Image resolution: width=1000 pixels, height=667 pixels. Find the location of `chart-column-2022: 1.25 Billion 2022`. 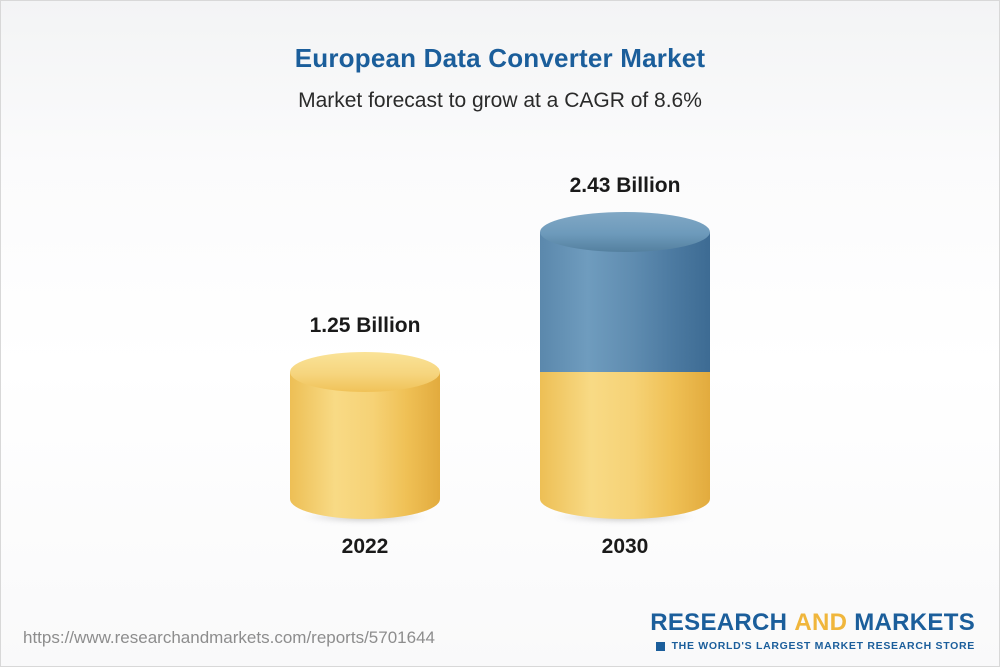

chart-column-2022: 1.25 Billion 2022 is located at coordinates (365, 436).